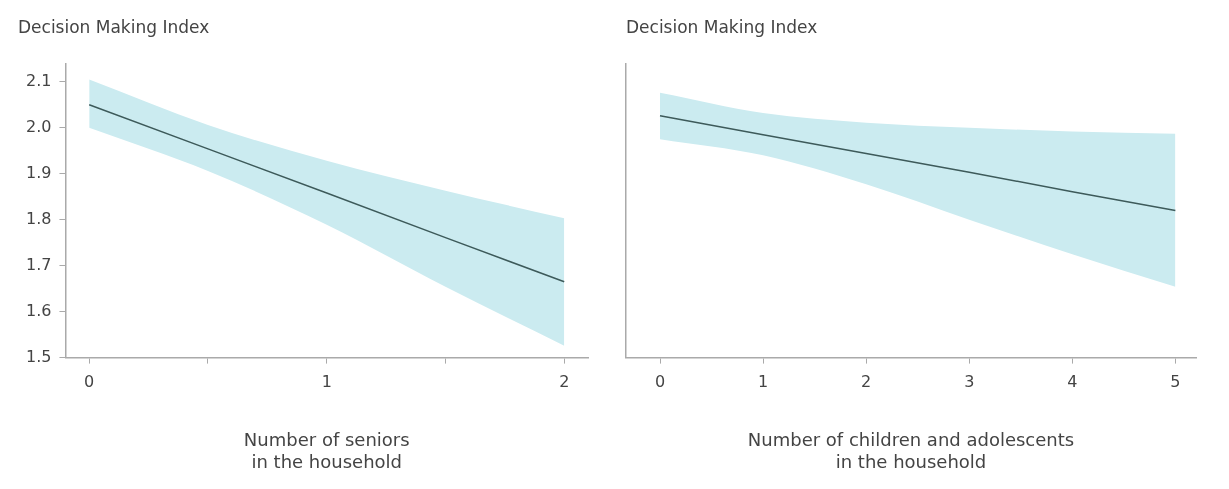 The image size is (1229, 489). Describe the element at coordinates (38, 356) in the screenshot. I see `y-tick-label: 1.5` at that location.